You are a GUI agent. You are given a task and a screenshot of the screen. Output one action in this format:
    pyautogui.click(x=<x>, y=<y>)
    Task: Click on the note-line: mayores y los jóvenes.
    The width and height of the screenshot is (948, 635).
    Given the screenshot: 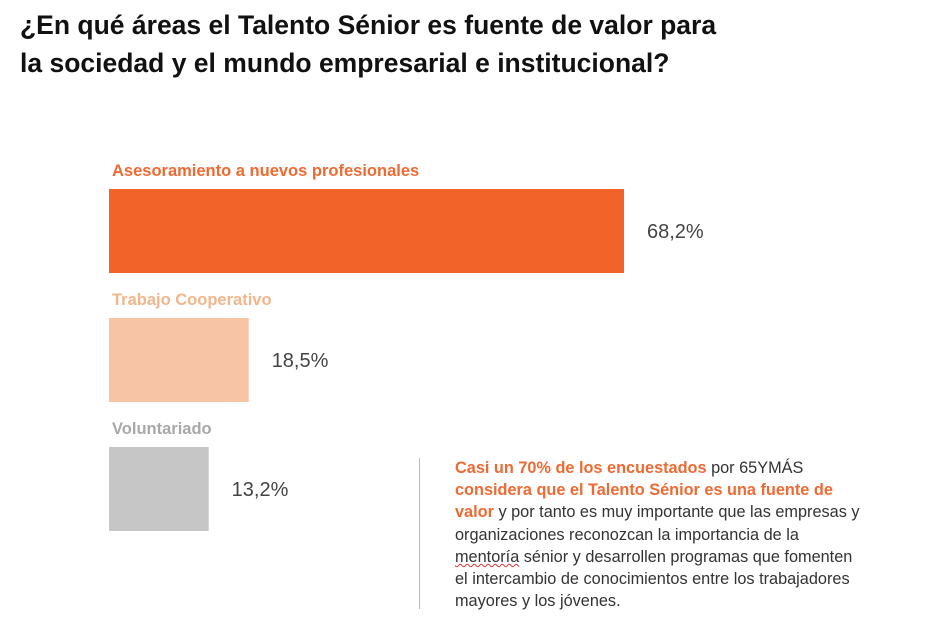 What is the action you would take?
    pyautogui.click(x=657, y=601)
    